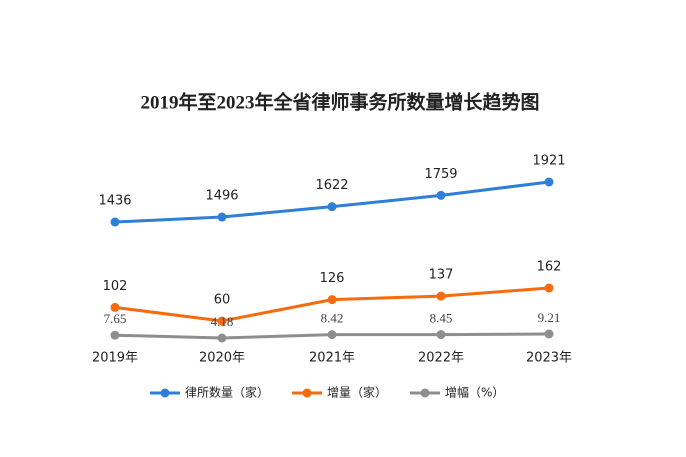 This screenshot has width=686, height=457. I want to click on legend-label: 增幅（%）, so click(474, 392).